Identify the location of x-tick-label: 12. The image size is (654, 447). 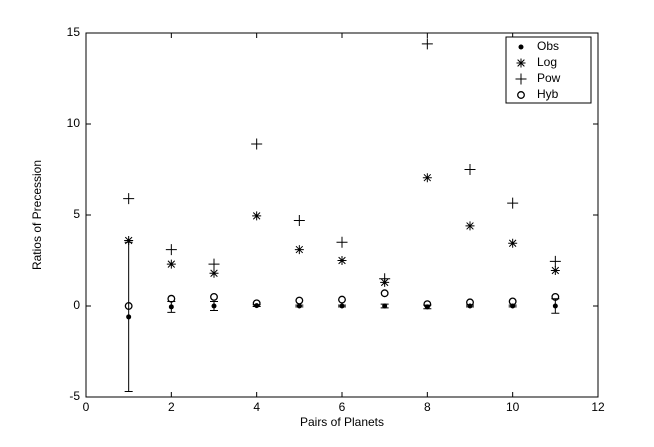
(598, 407).